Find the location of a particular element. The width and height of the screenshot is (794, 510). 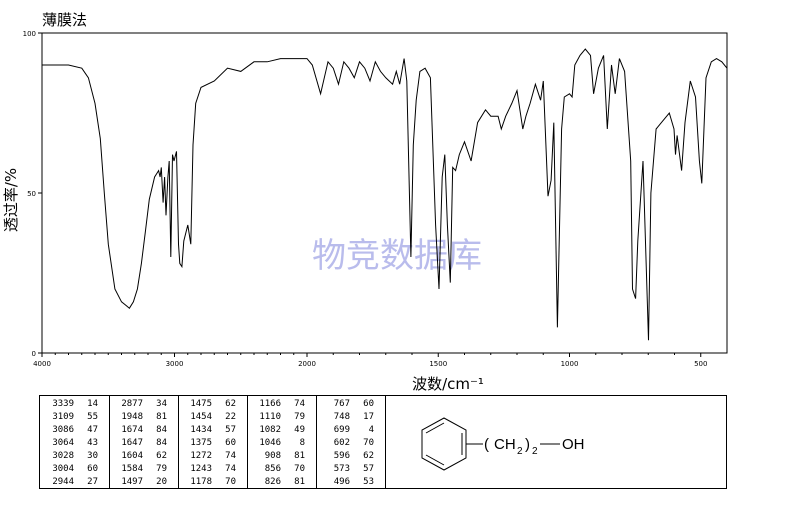

peak-wavenumber: 2944 is located at coordinates (63, 482).